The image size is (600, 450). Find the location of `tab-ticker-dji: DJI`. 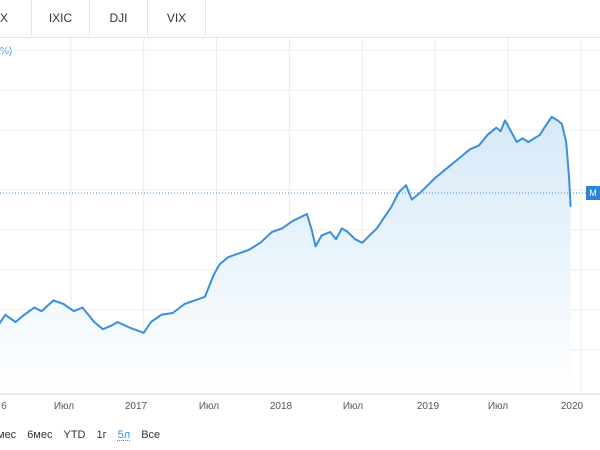

tab-ticker-dji: DJI is located at coordinates (119, 18).